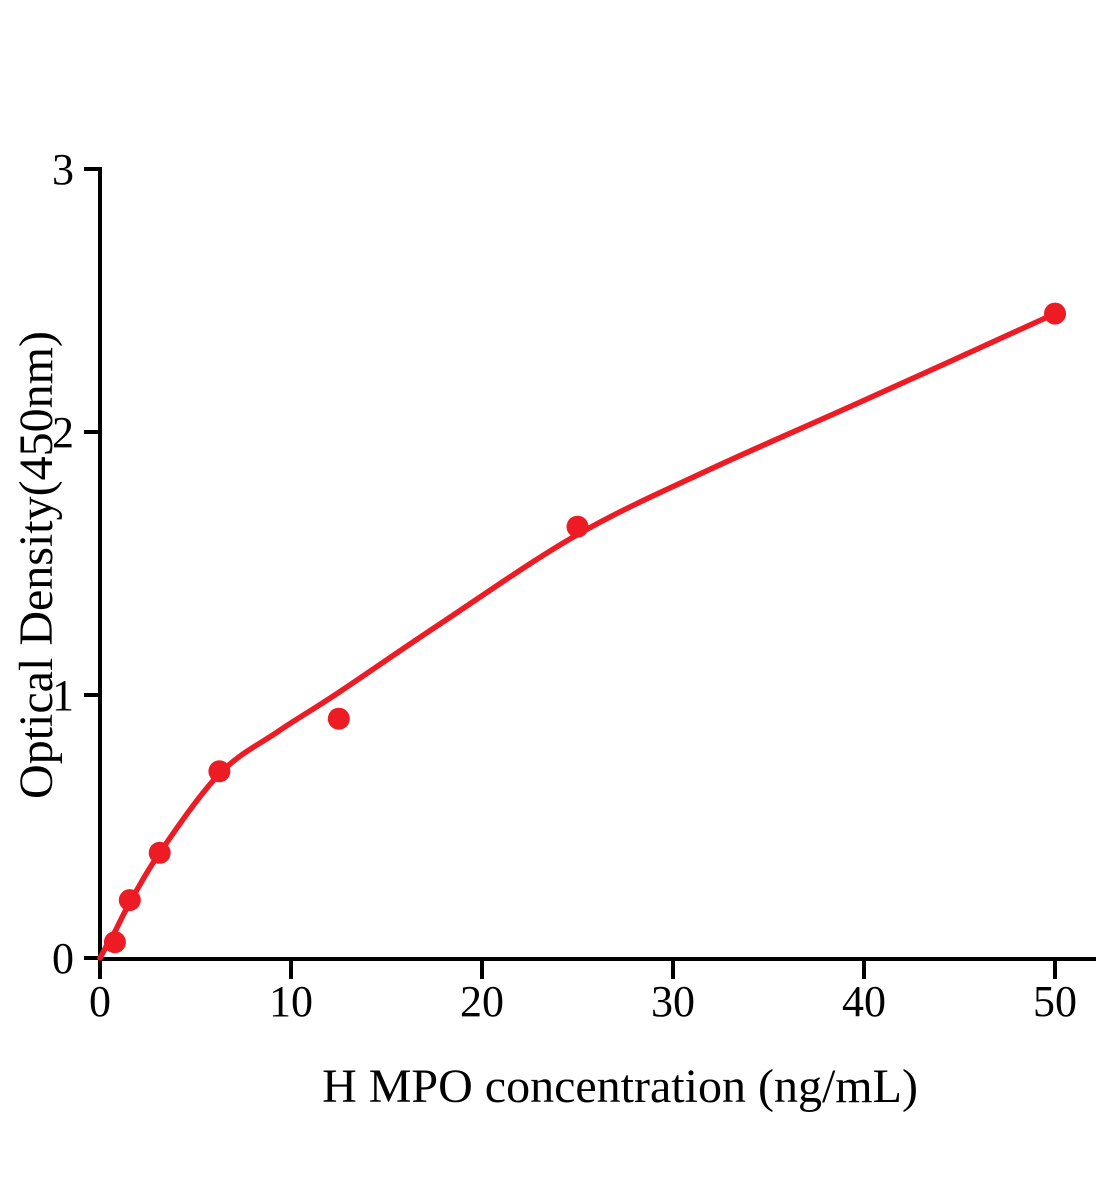 This screenshot has width=1104, height=1200. I want to click on y-tick-label: 3, so click(63, 169).